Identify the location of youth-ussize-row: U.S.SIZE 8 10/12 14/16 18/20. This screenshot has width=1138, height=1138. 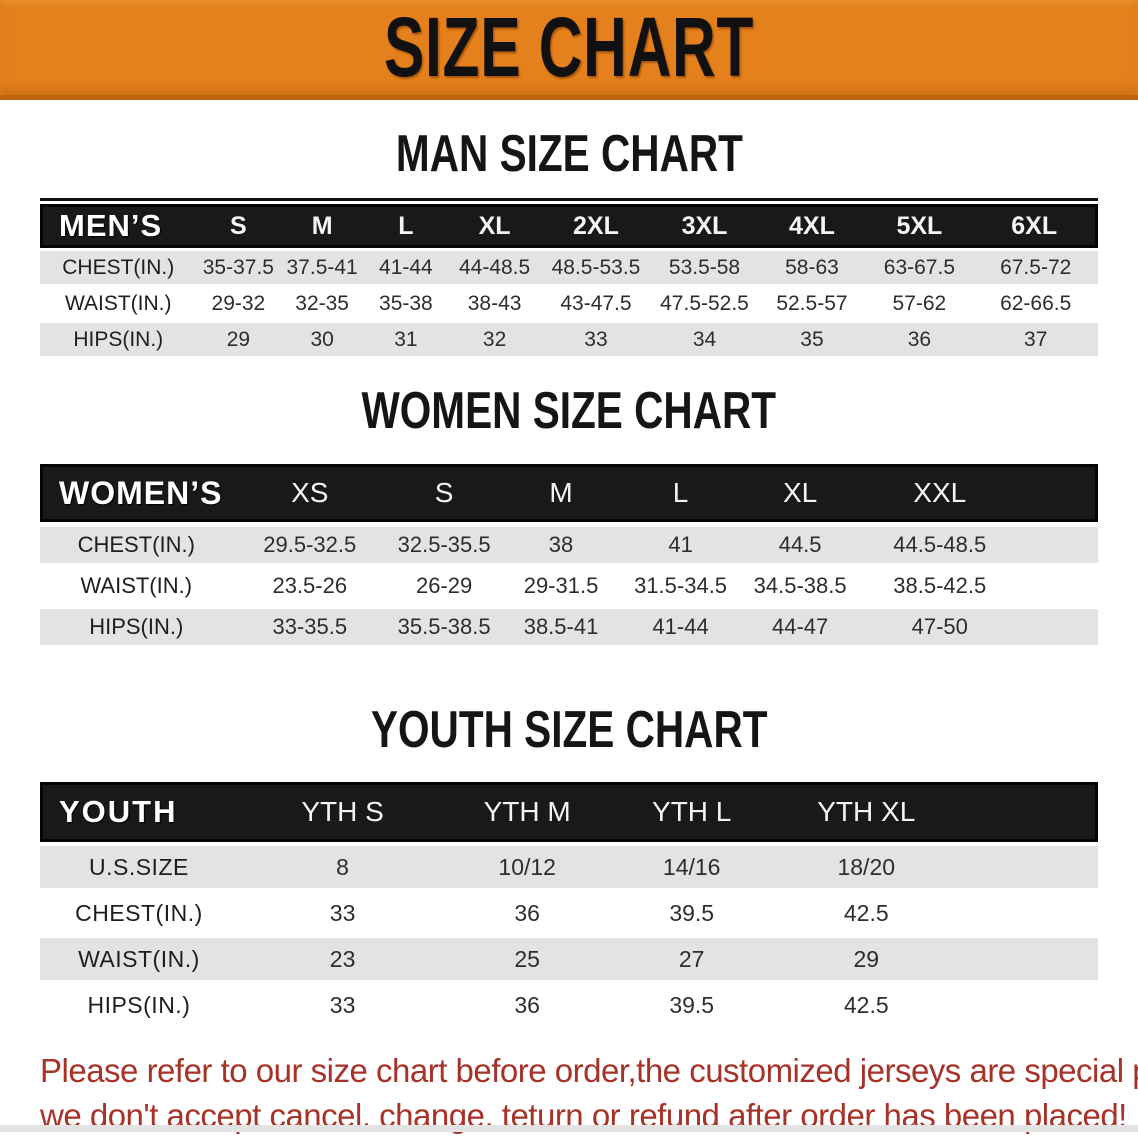
(569, 867).